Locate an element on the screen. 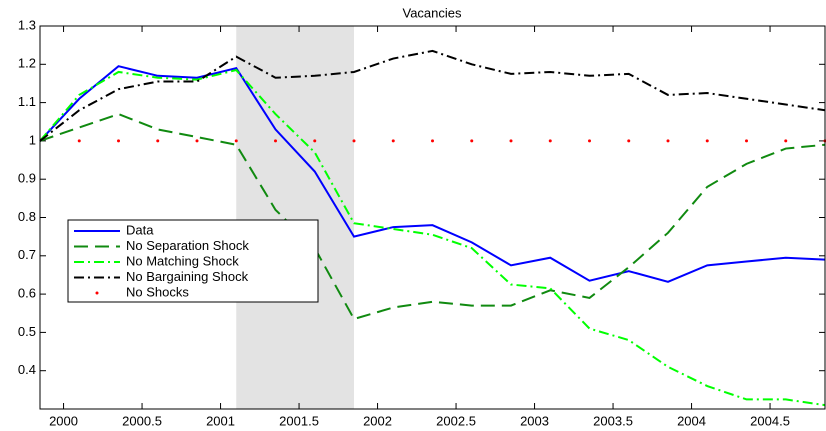 This screenshot has width=826, height=431. y-tick-label: 0.4 is located at coordinates (27, 369).